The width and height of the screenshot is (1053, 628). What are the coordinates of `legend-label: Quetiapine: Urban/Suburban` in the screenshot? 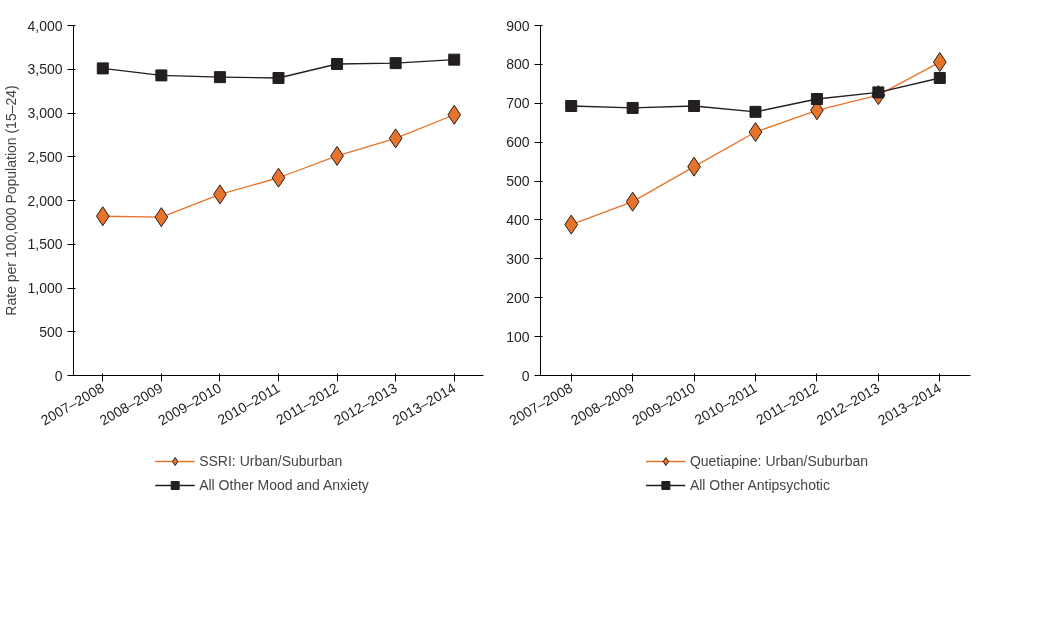 It's located at (779, 461).